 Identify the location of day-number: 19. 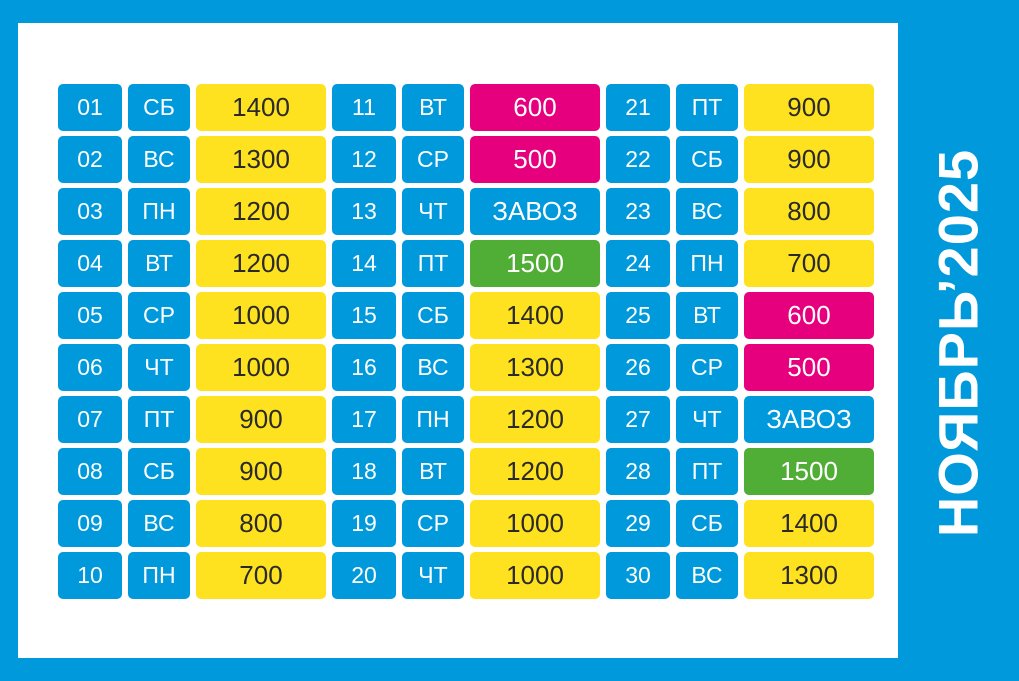
(364, 523).